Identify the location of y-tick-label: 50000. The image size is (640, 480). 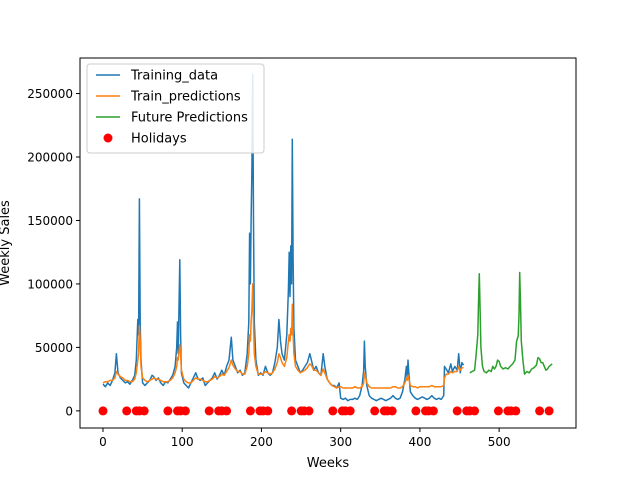
(54, 348).